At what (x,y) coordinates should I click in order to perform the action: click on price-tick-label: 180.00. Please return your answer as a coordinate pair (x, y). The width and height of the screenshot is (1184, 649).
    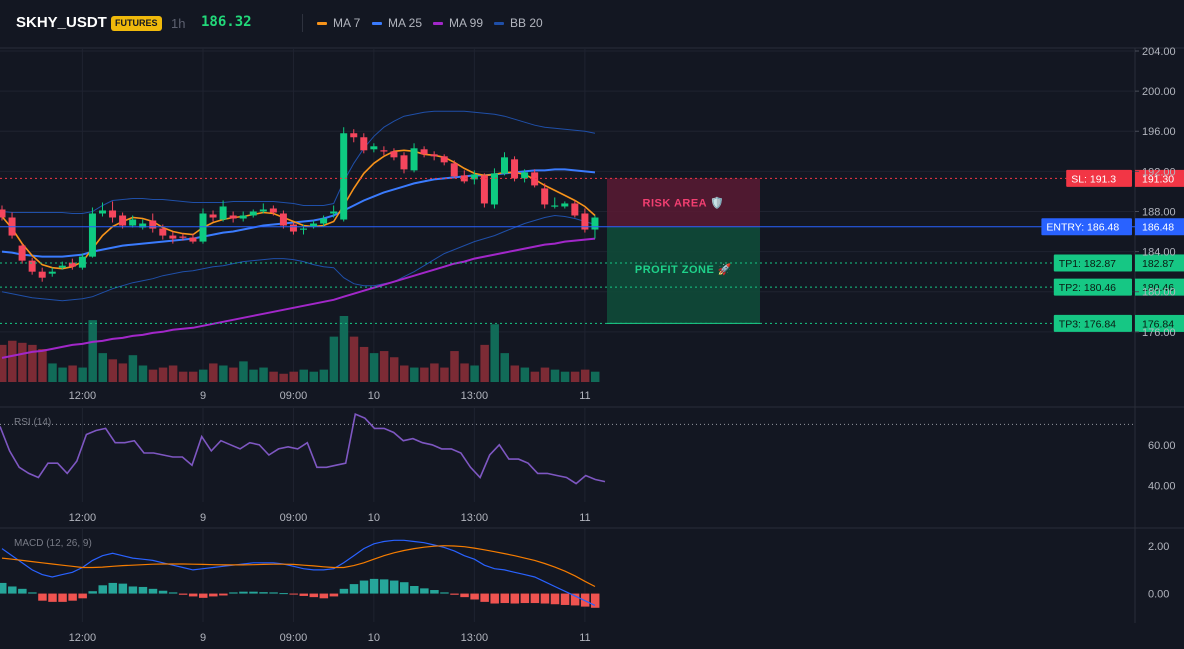
    Looking at the image, I should click on (1159, 293).